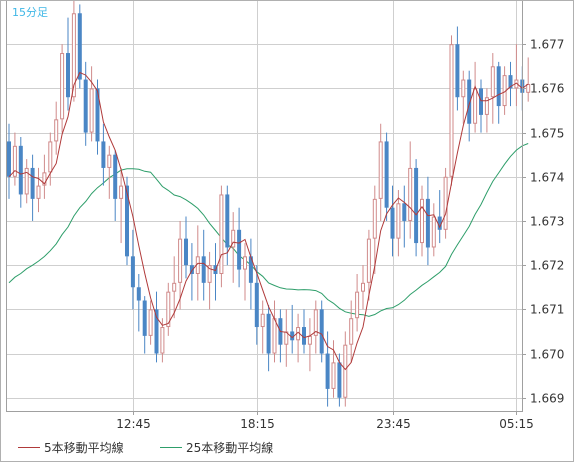  What do you see at coordinates (145, 447) in the screenshot?
I see `legend: 5本移動平均線 25本移動平均線` at bounding box center [145, 447].